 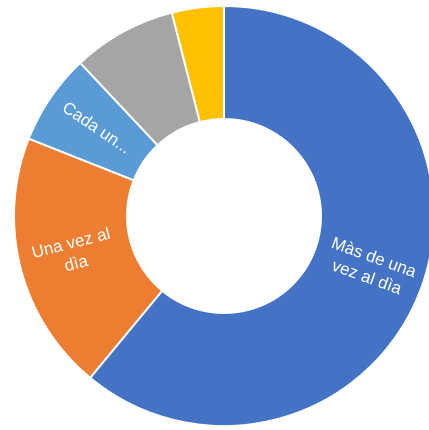 What do you see at coordinates (197, 64) in the screenshot?
I see `donut-slice` at bounding box center [197, 64].